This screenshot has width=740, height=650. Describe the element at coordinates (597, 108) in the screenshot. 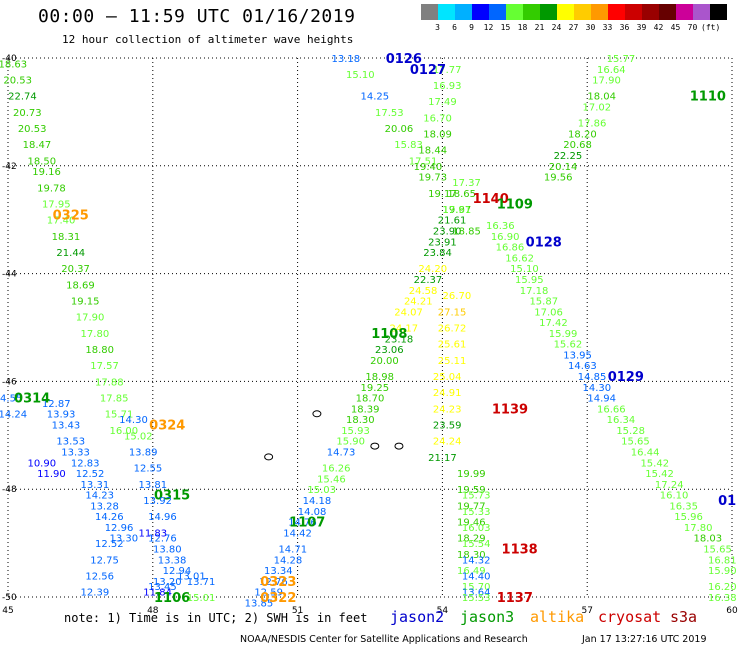

I see `swh-value: 17.02` at that location.